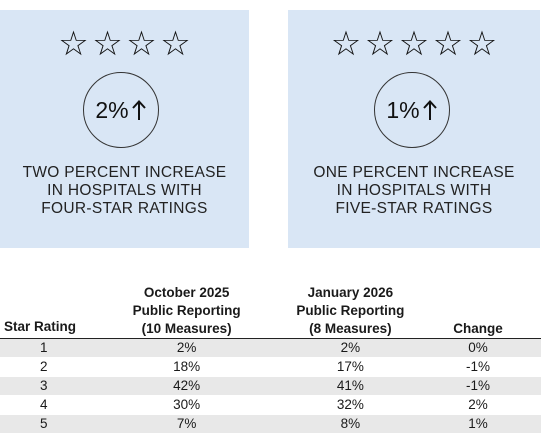  I want to click on cell-october: 2%, so click(186, 348).